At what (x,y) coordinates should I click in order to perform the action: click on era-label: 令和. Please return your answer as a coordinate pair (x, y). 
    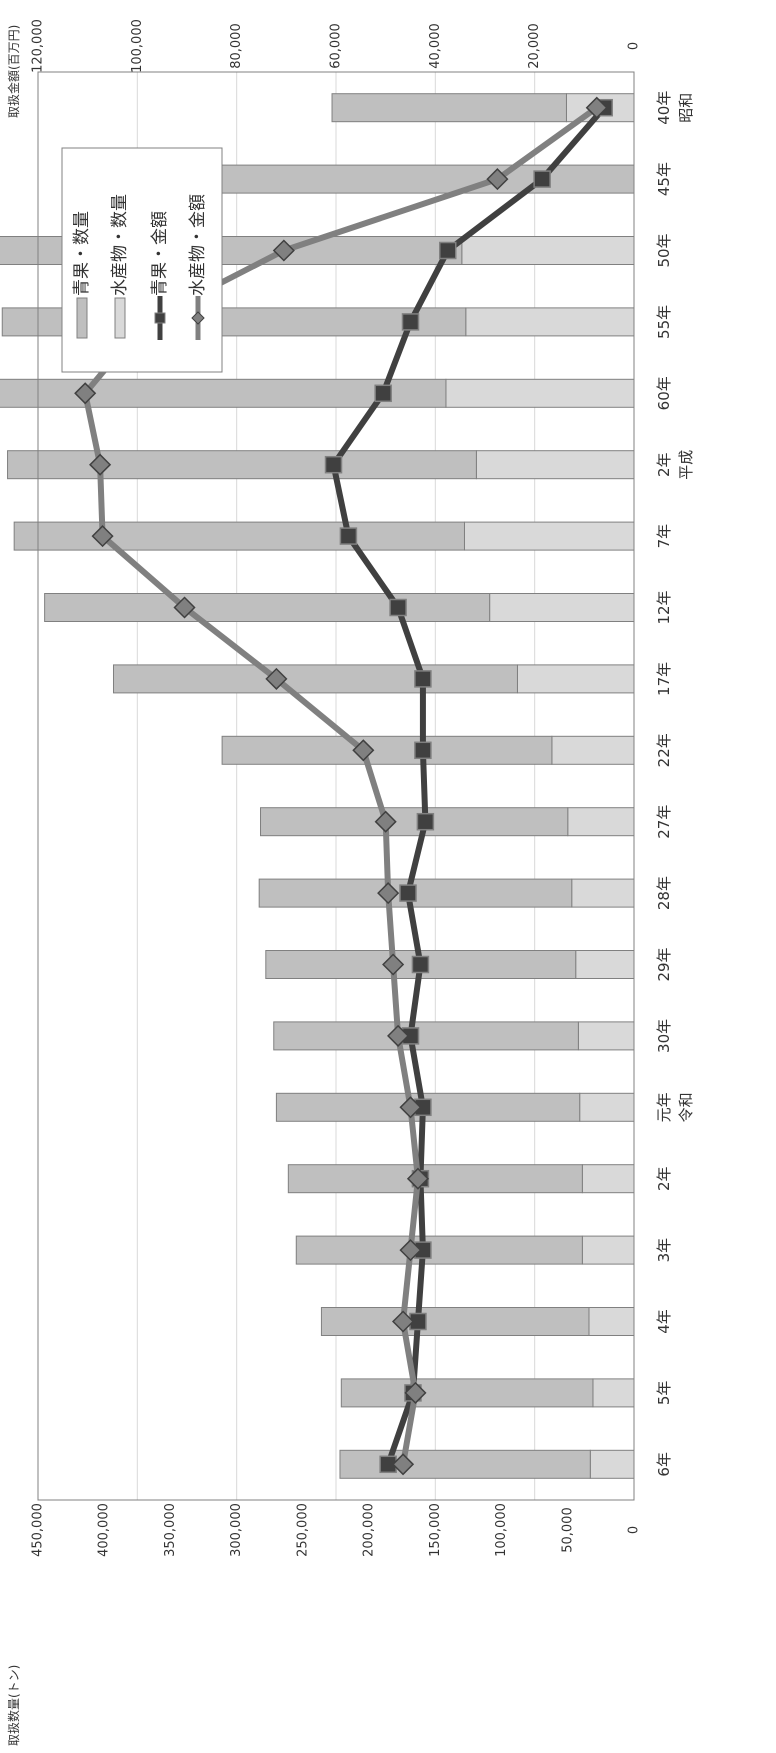
    Looking at the image, I should click on (686, 1107).